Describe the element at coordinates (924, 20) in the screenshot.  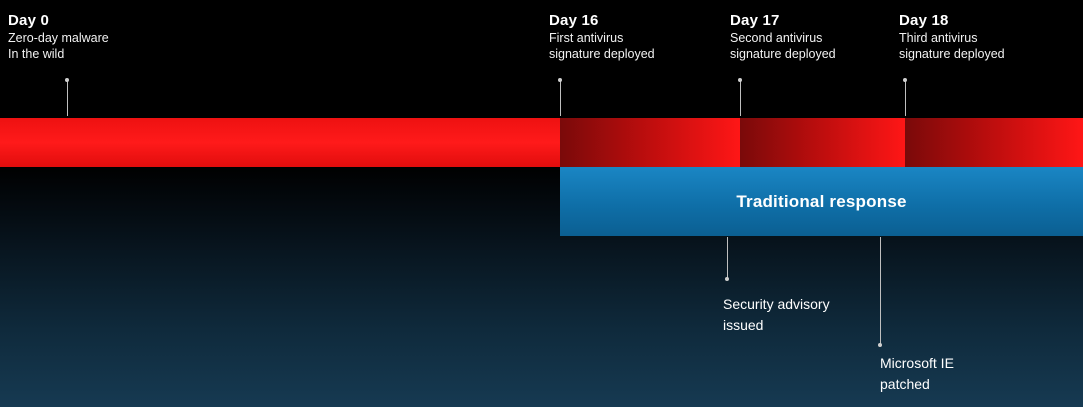
I see `milestone-day-label: Day 18` at that location.